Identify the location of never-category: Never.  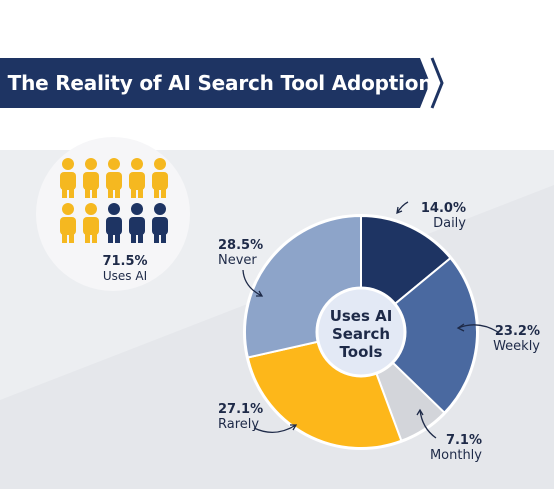
(237, 260).